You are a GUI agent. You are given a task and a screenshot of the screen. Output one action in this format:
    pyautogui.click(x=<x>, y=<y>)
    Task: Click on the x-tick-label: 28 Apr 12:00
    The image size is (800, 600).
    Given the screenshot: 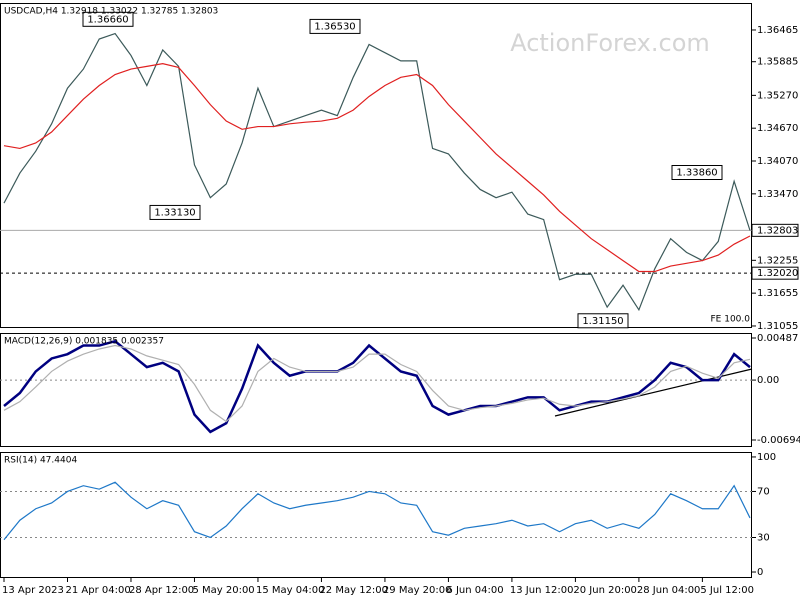 What is the action you would take?
    pyautogui.click(x=161, y=590)
    